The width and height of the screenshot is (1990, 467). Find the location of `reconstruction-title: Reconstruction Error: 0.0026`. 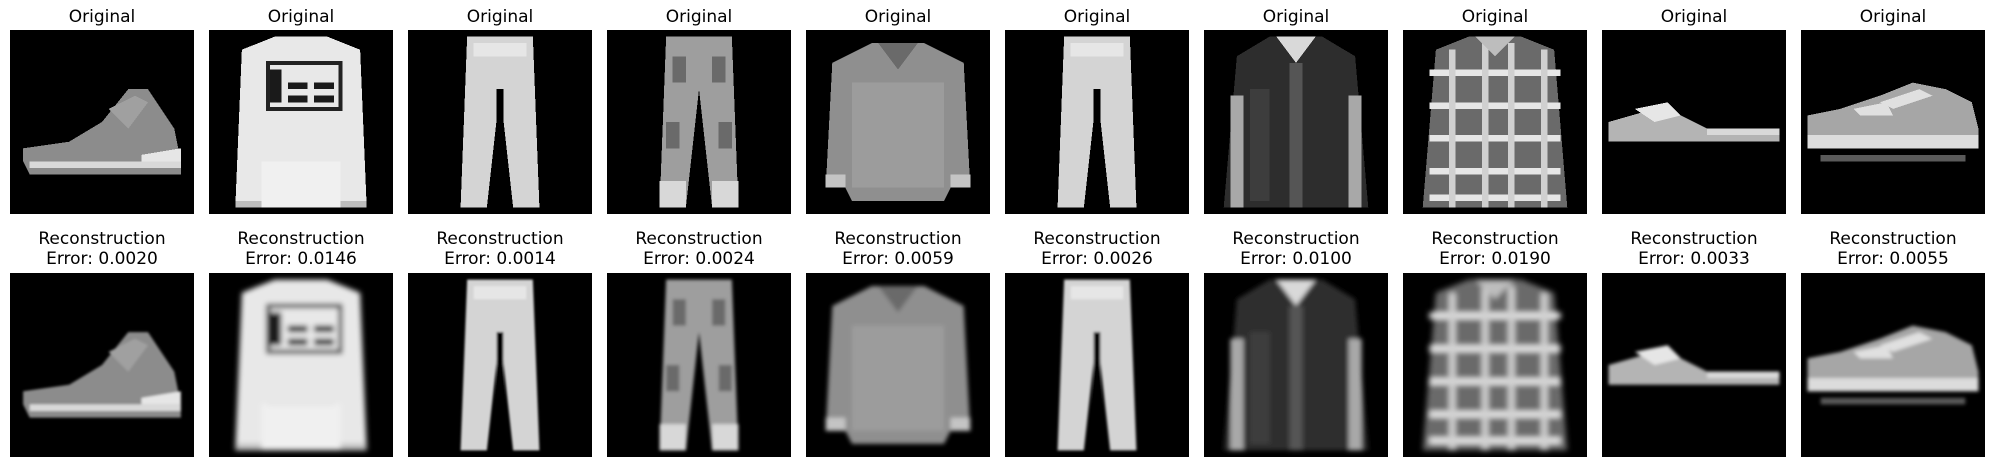

reconstruction-title: Reconstruction Error: 0.0026 is located at coordinates (1097, 249).